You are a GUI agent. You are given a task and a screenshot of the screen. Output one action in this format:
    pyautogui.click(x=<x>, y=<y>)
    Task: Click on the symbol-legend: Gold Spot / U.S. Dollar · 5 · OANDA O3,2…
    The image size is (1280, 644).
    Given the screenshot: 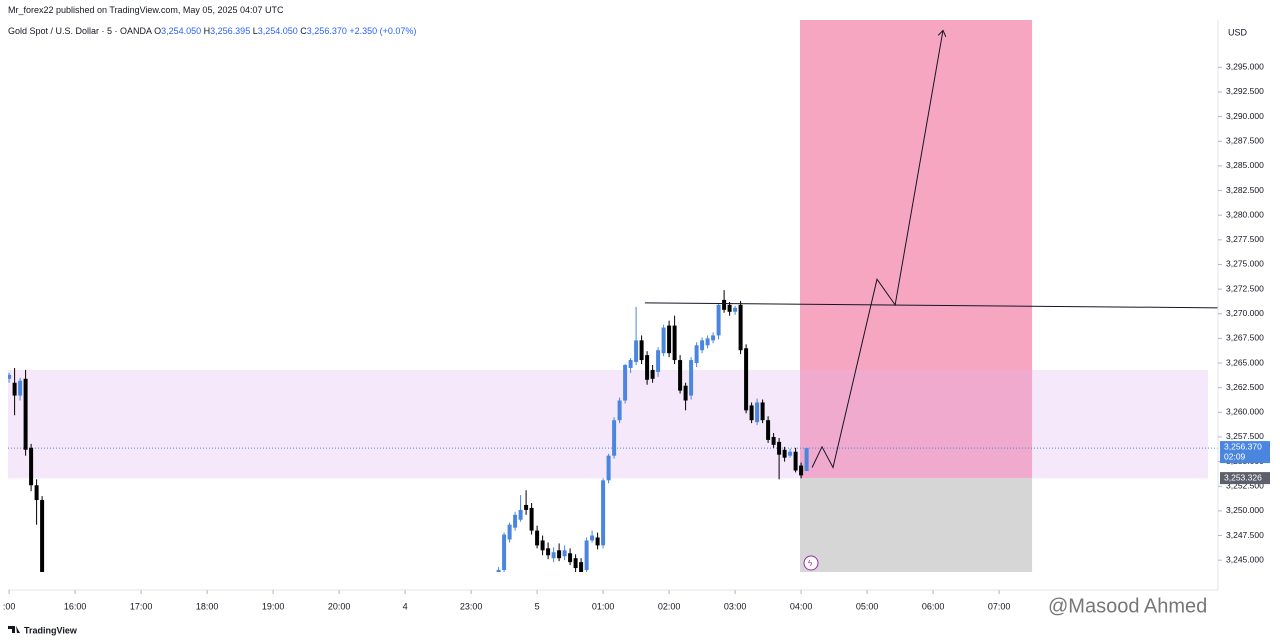 What is the action you would take?
    pyautogui.click(x=212, y=31)
    